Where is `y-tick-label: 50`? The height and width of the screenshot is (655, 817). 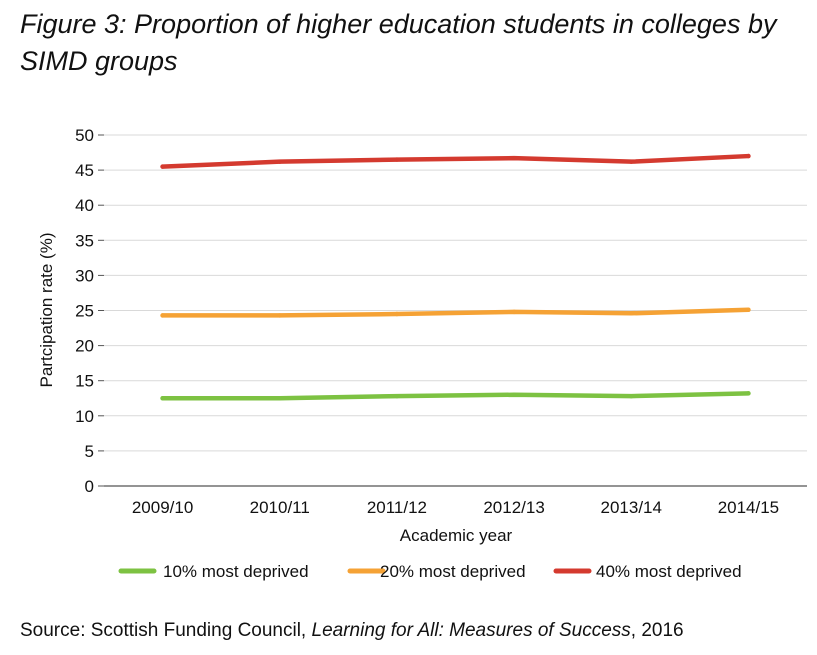 y-tick-label: 50 is located at coordinates (84, 135).